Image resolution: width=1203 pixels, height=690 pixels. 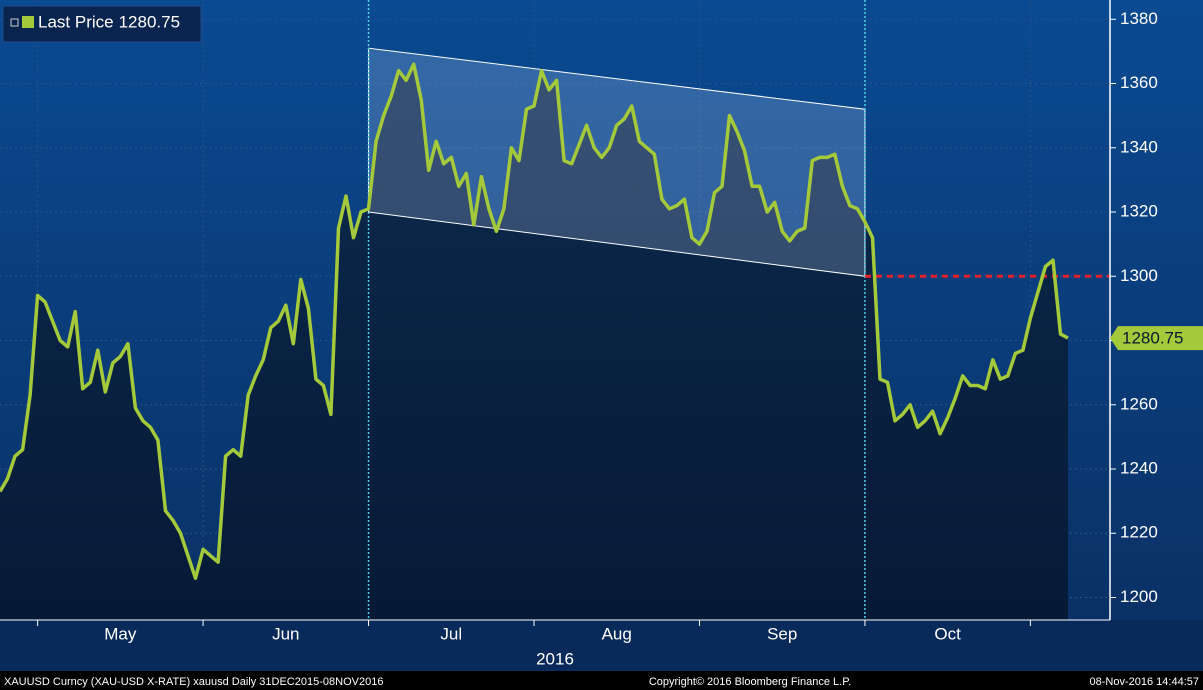 What do you see at coordinates (1139, 403) in the screenshot?
I see `y-tick-label: 1260` at bounding box center [1139, 403].